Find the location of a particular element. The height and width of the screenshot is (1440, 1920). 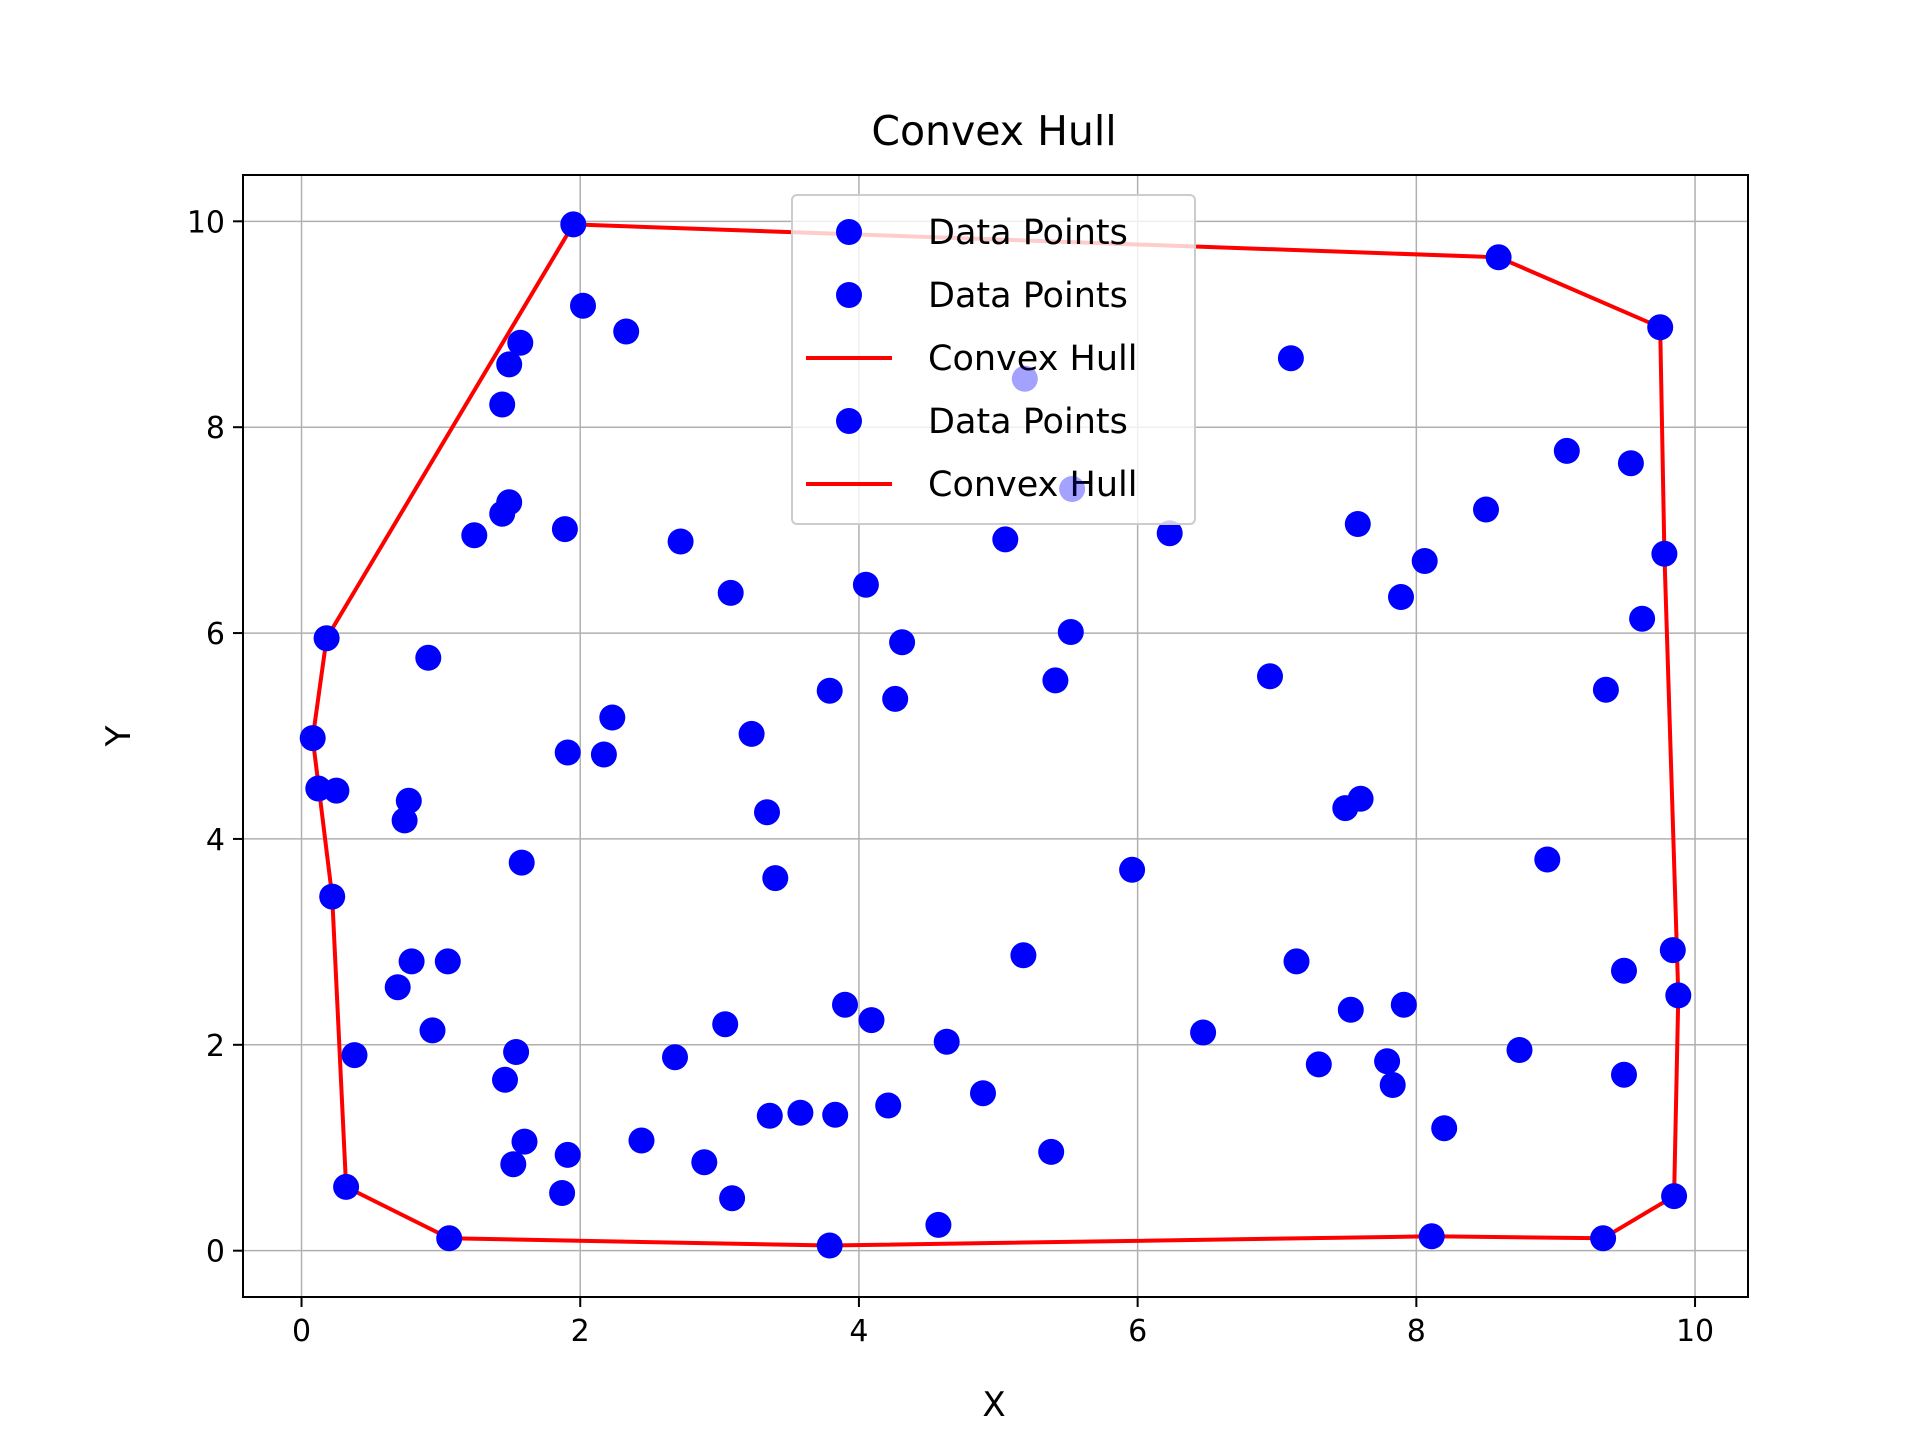

y-tick-label: 10 is located at coordinates (206, 222).